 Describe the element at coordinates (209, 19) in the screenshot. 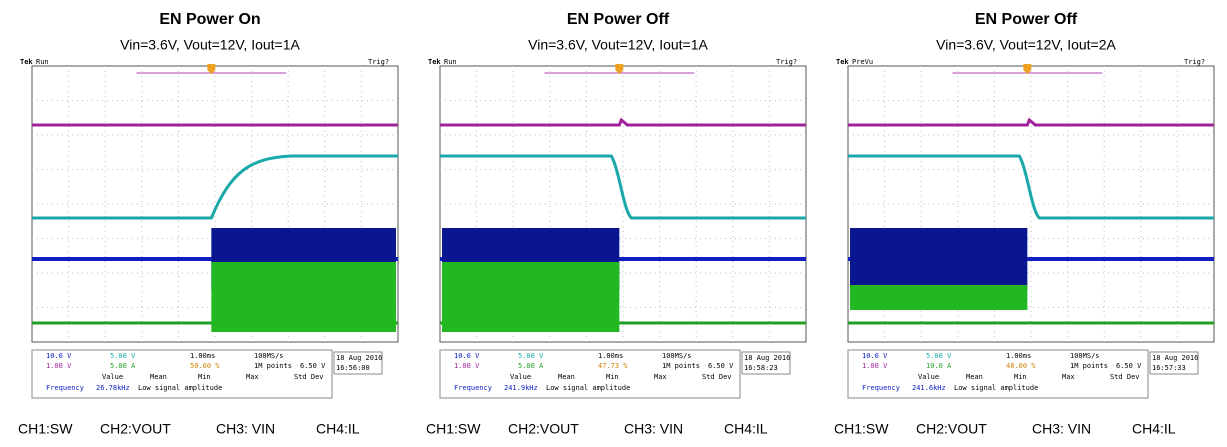

I see `panel-title: EN Power On` at that location.